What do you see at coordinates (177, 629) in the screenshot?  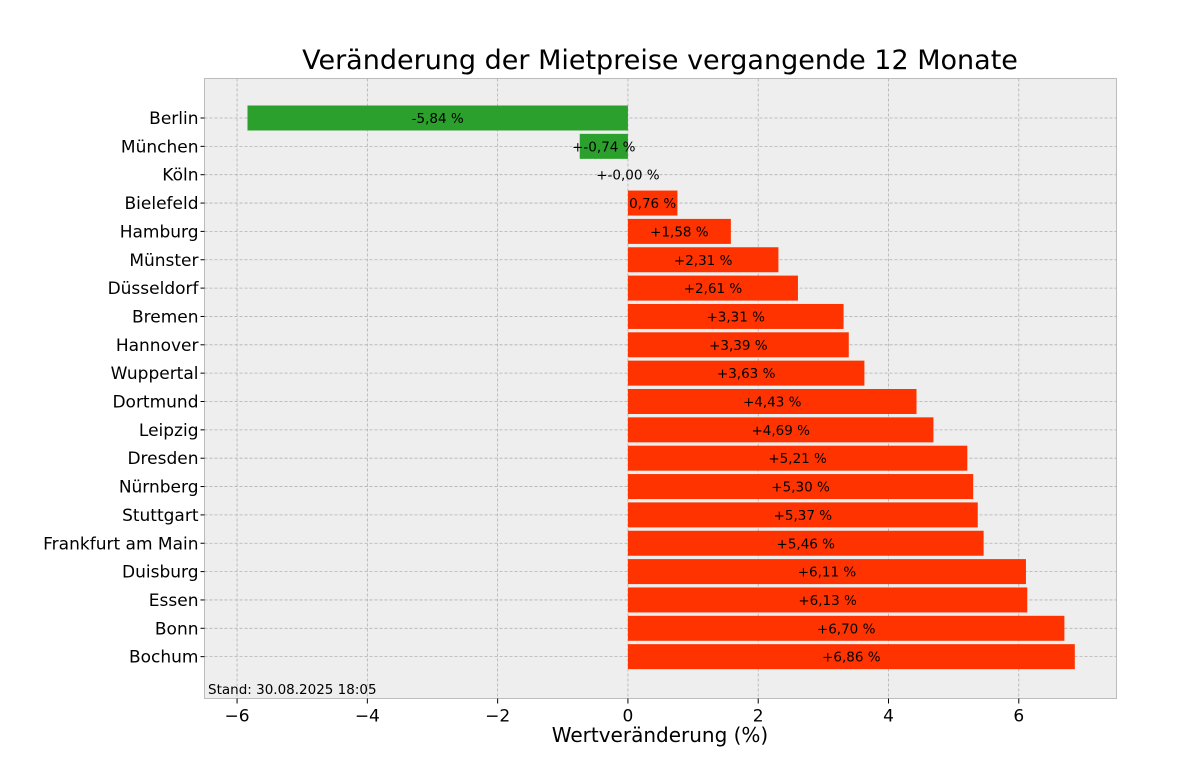 I see `category-label: Bonn` at bounding box center [177, 629].